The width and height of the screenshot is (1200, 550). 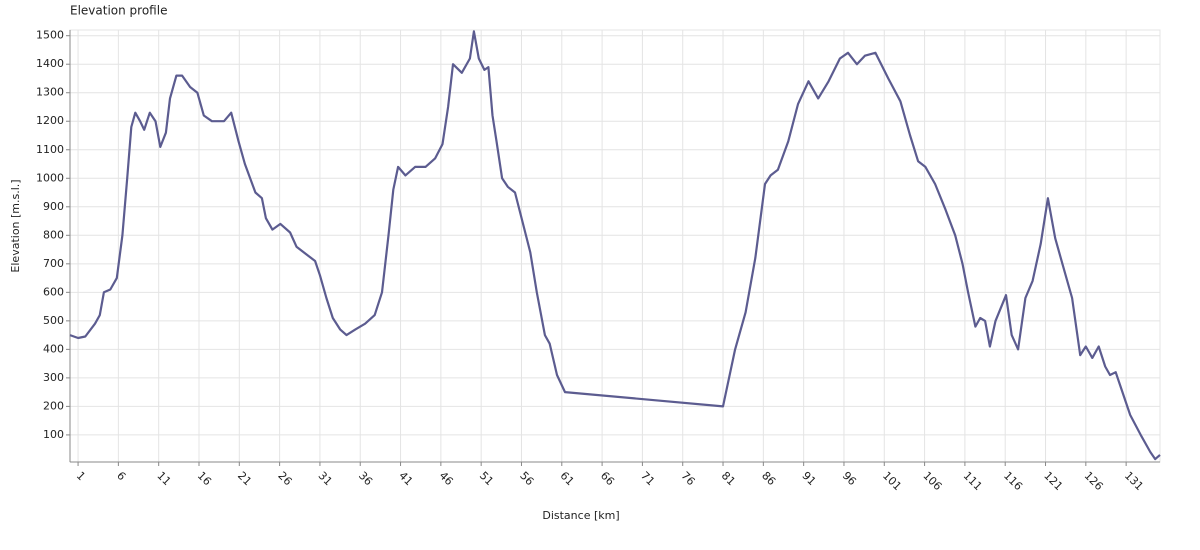 I want to click on y-tick-label: 1100, so click(x=50, y=149).